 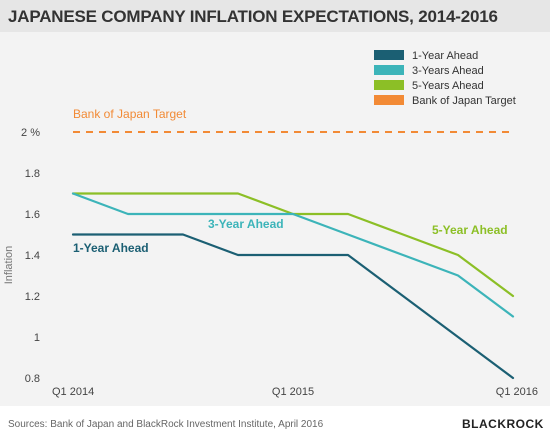 What do you see at coordinates (517, 392) in the screenshot?
I see `x-tick-label: Q1 2016` at bounding box center [517, 392].